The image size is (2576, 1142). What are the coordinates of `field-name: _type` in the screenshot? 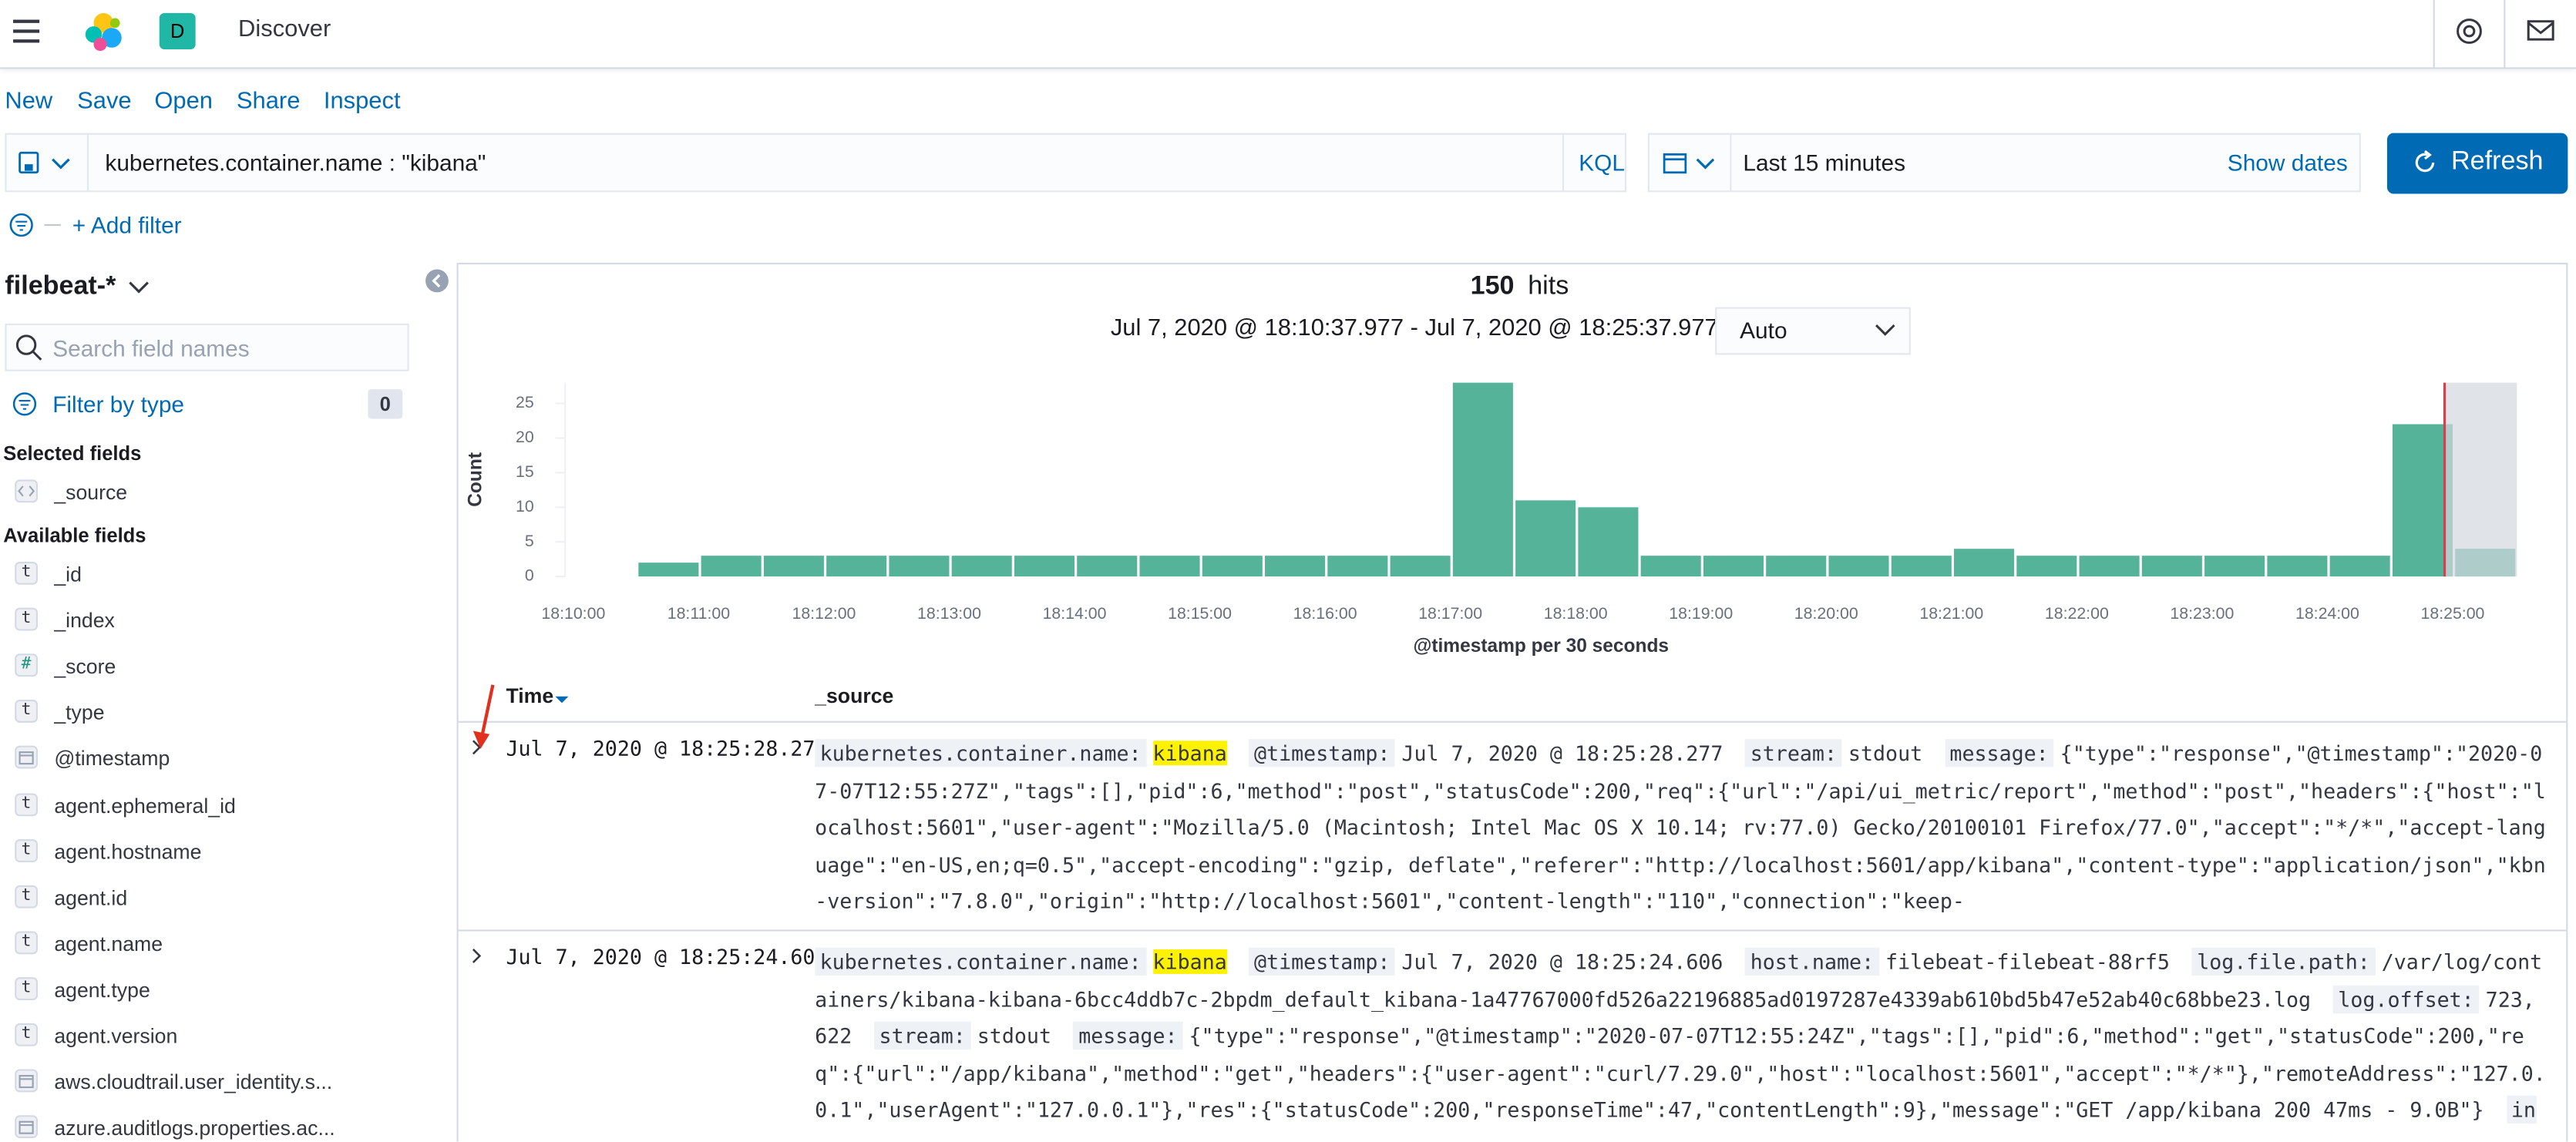 It's located at (79, 713).